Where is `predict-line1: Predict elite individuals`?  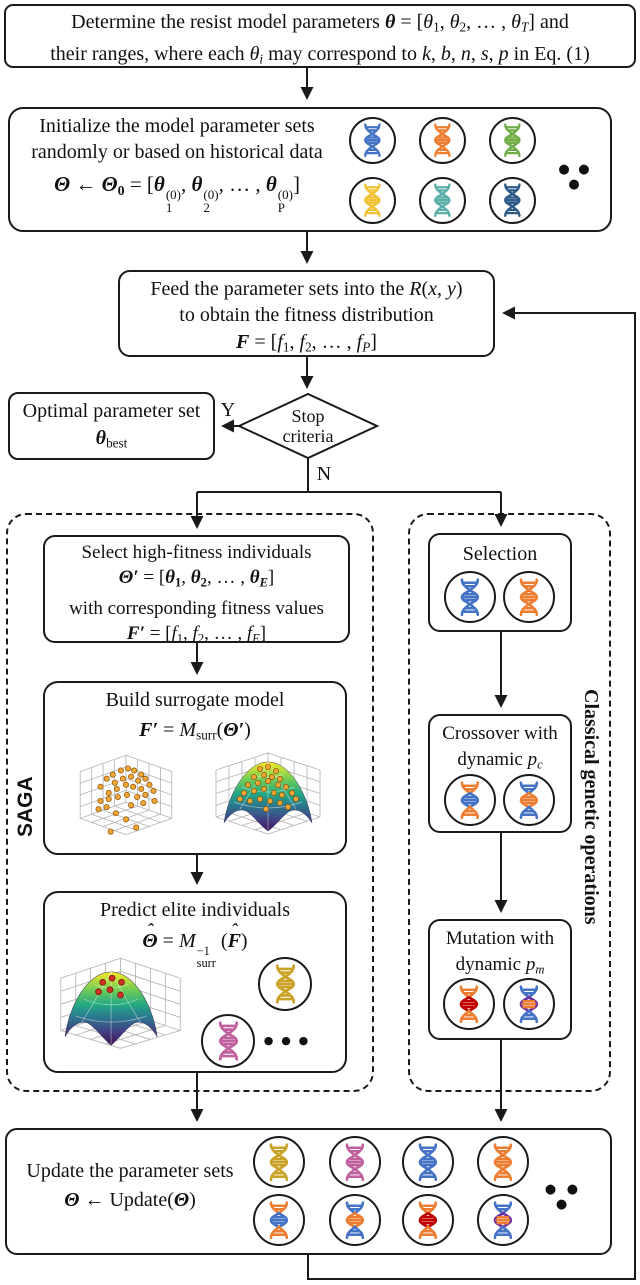
predict-line1: Predict elite individuals is located at coordinates (195, 910).